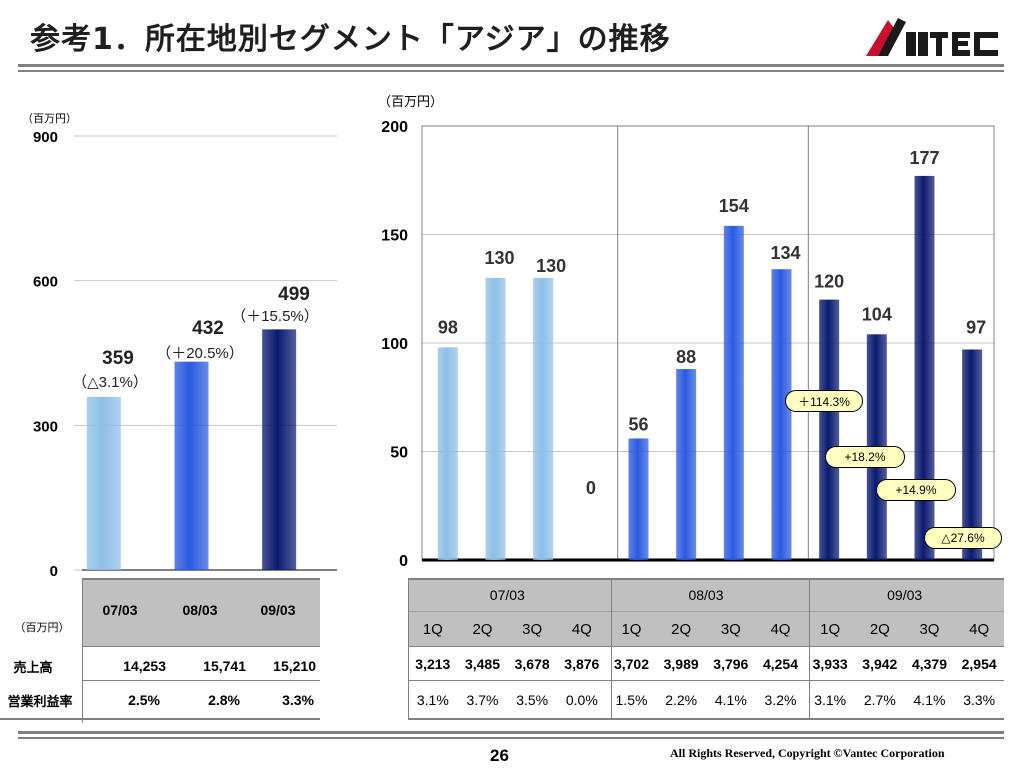 This screenshot has width=1024, height=768. What do you see at coordinates (433, 664) in the screenshot?
I see `right-table-sales: 3,213` at bounding box center [433, 664].